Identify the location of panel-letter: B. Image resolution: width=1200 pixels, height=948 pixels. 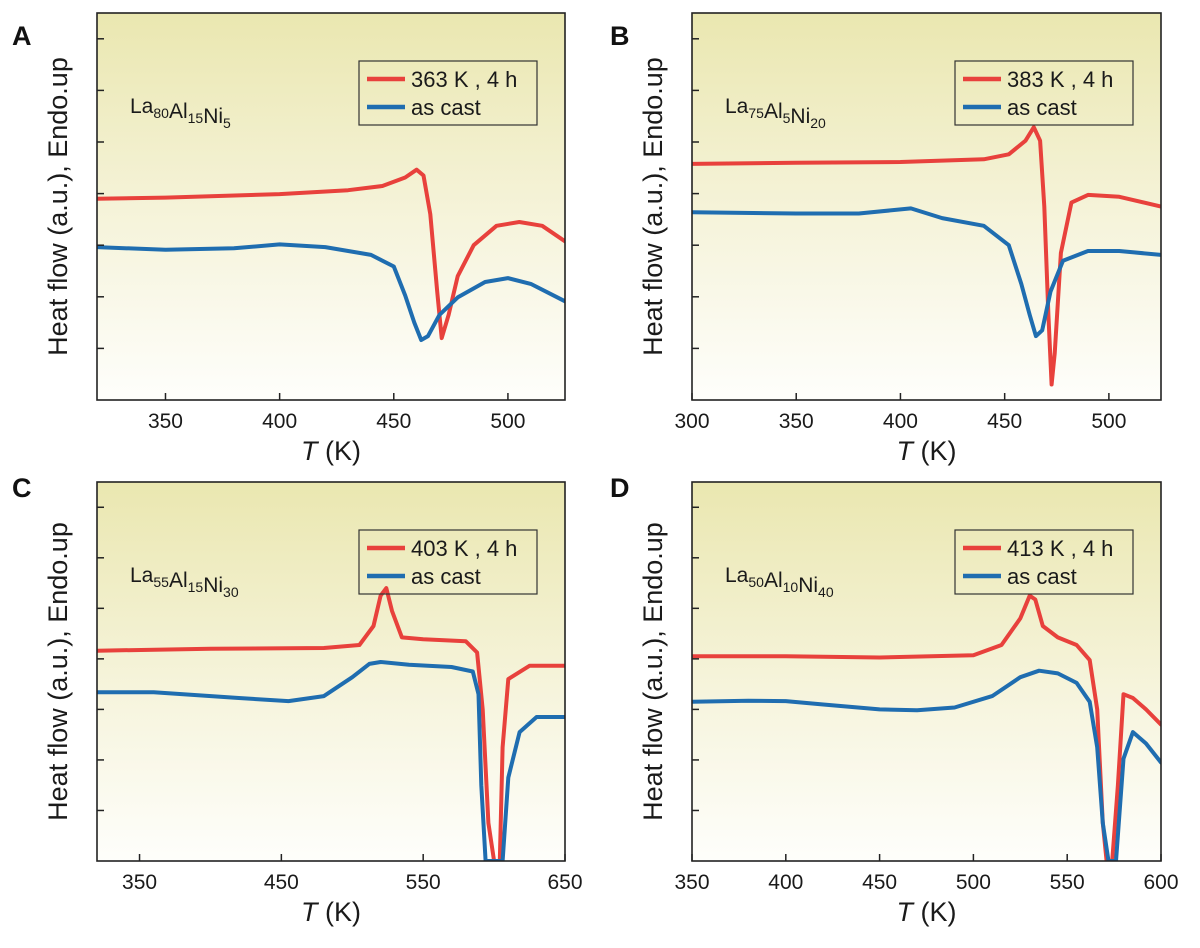
(620, 36).